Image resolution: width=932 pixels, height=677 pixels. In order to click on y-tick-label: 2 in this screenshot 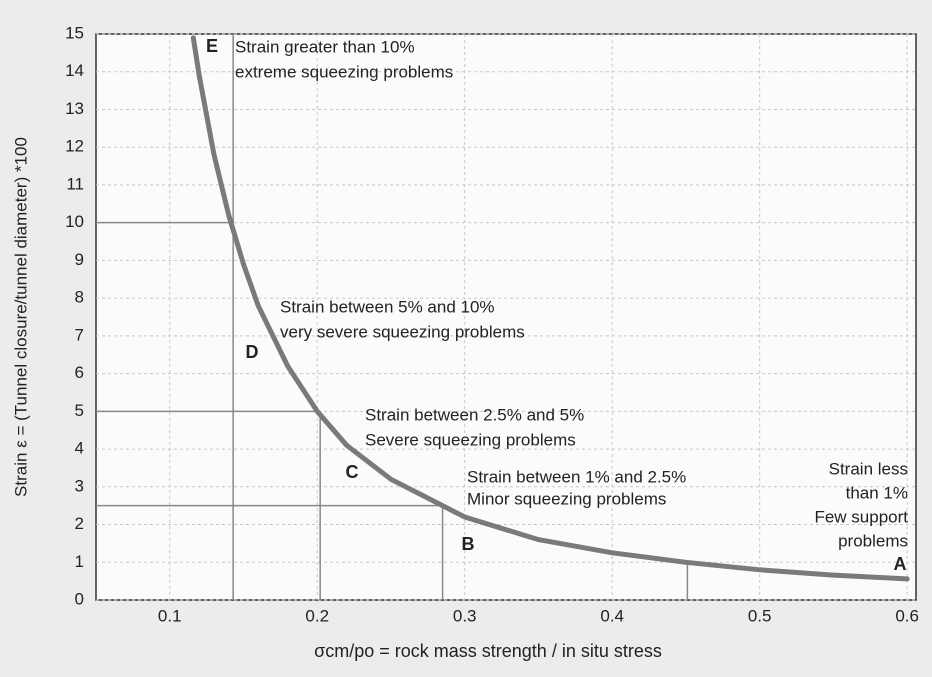, I will do `click(79, 523)`.